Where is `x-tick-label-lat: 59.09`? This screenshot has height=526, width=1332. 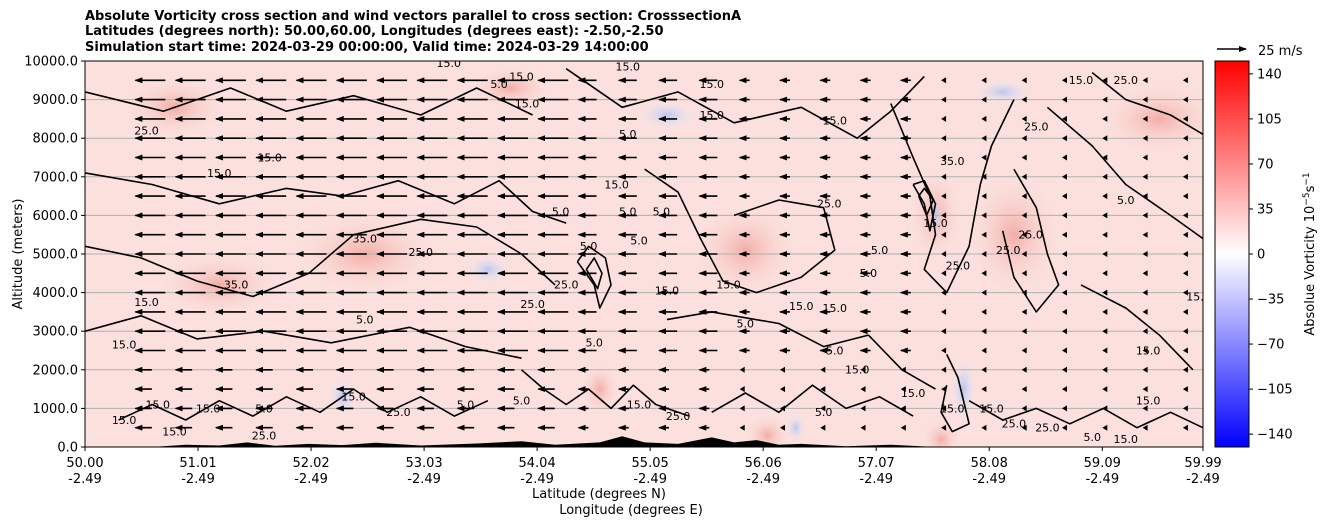 x-tick-label-lat: 59.09 is located at coordinates (1102, 463).